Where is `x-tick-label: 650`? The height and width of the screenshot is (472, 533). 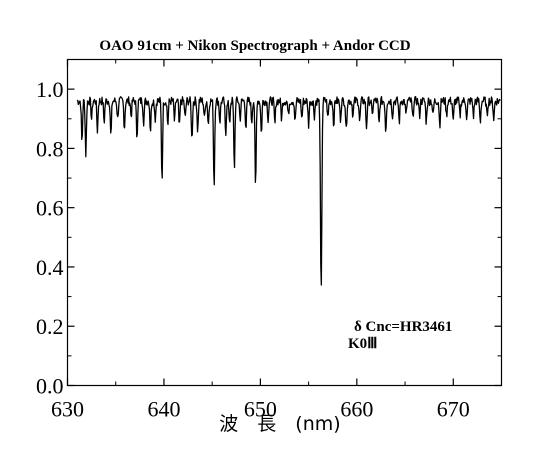 x-tick-label: 650 is located at coordinates (260, 409).